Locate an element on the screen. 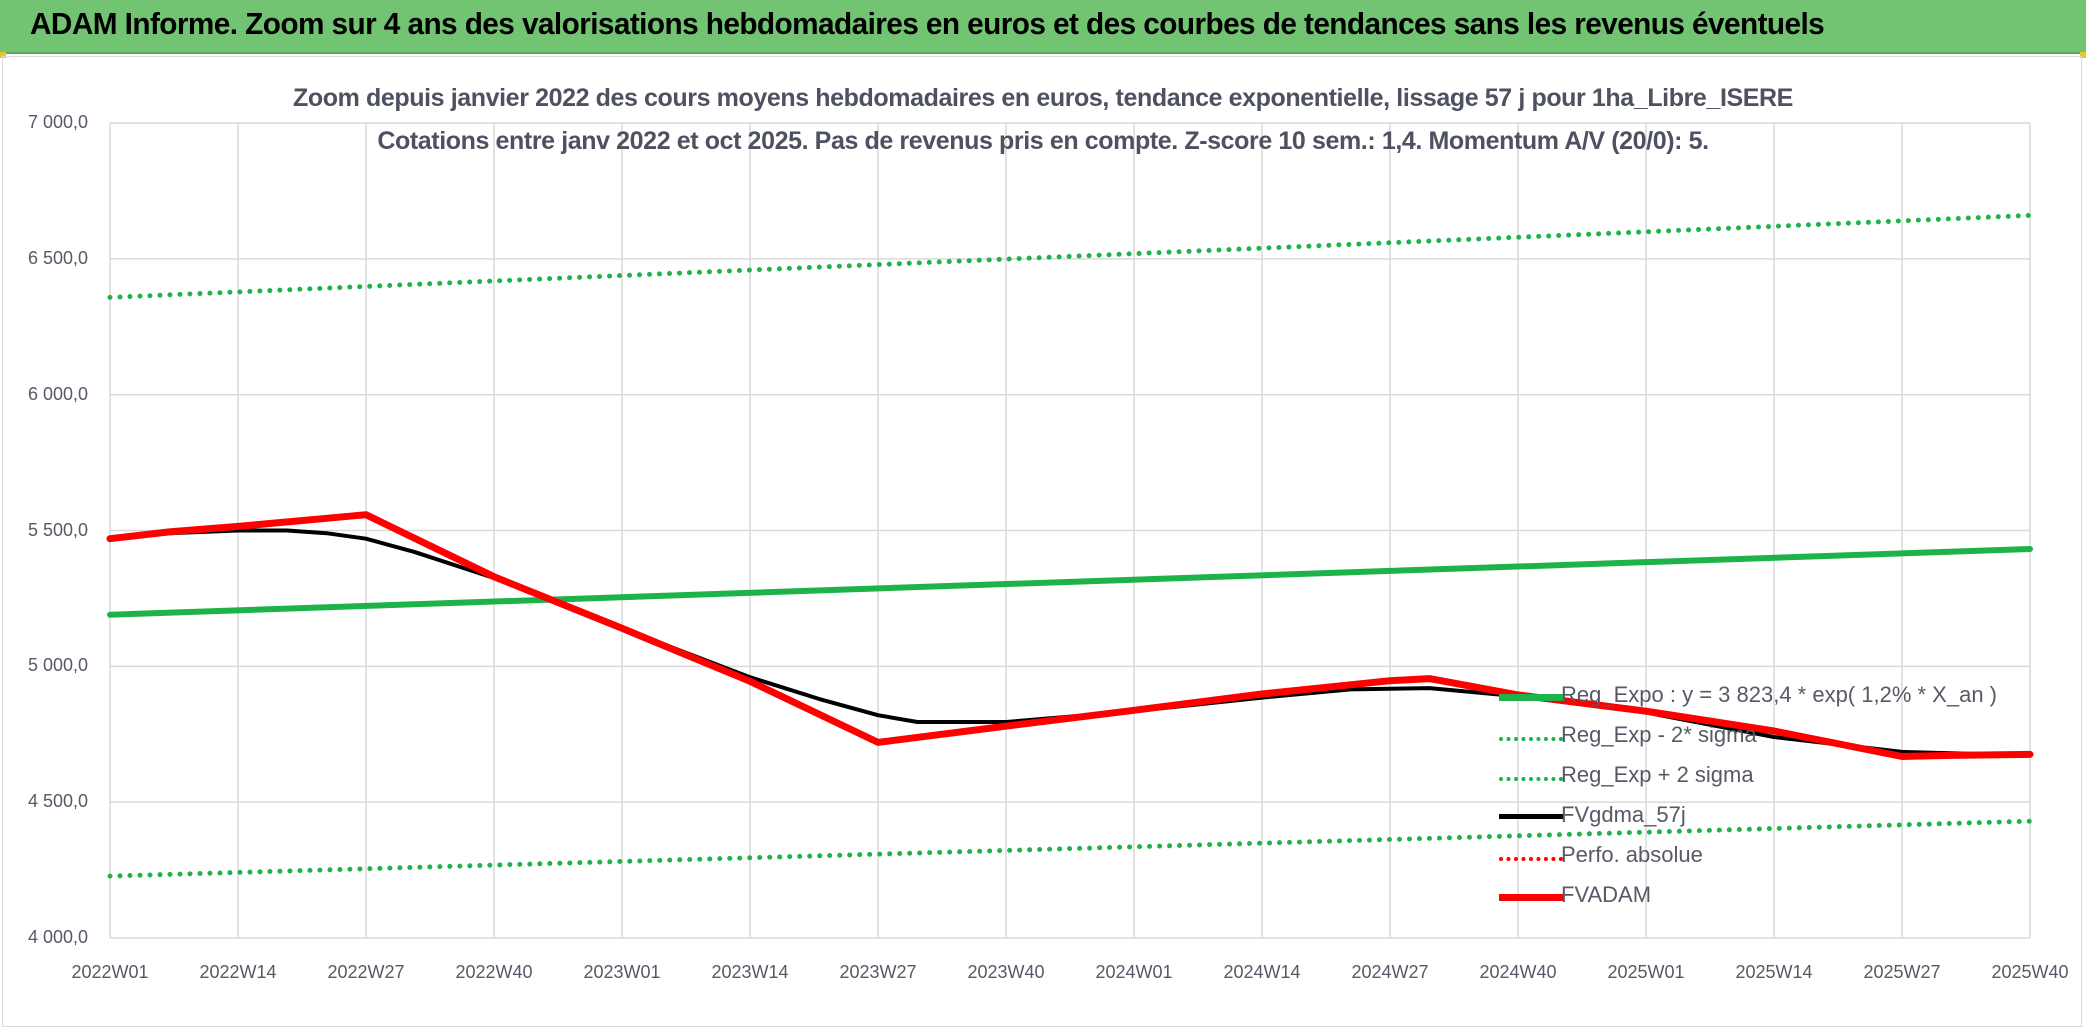  y-tick-label: 5 500,0 is located at coordinates (57, 529).